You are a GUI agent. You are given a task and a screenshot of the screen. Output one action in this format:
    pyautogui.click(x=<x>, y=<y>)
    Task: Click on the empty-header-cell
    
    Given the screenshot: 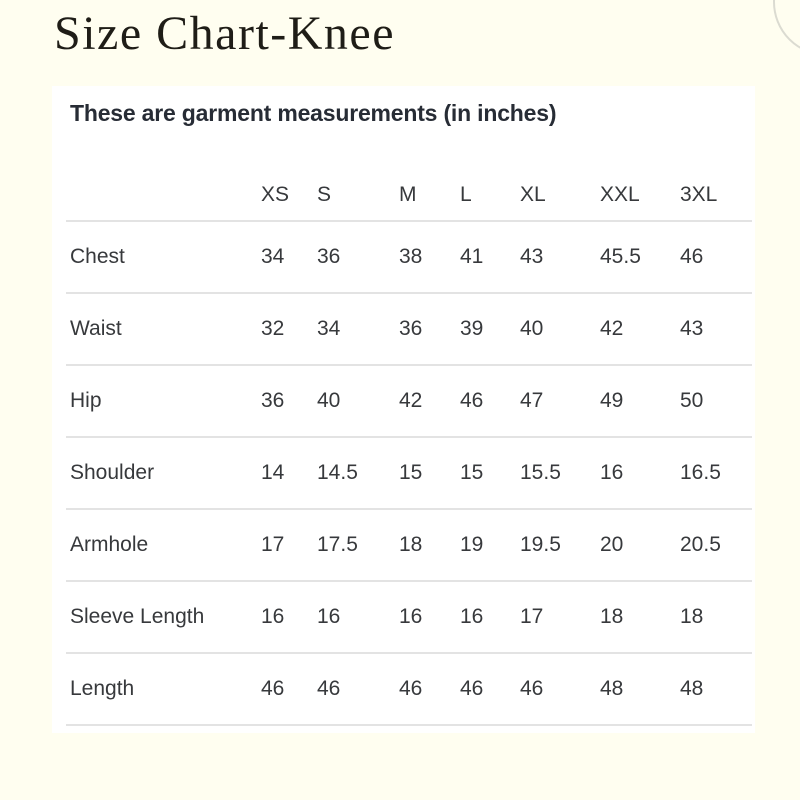 What is the action you would take?
    pyautogui.click(x=163, y=196)
    